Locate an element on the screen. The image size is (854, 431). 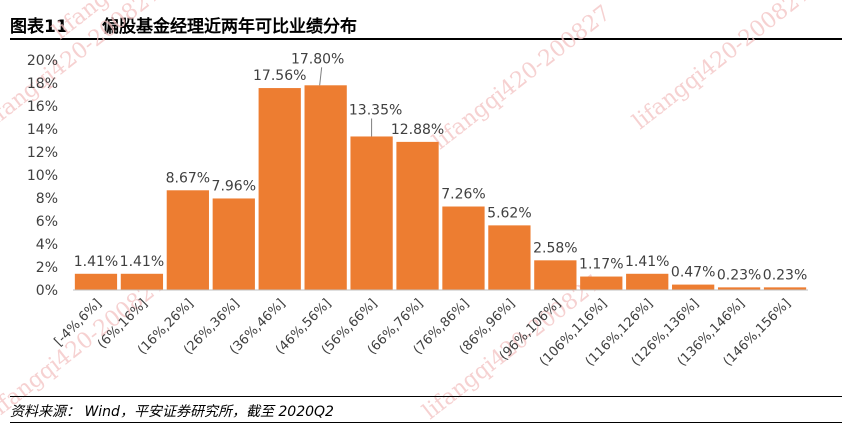
y-tick-label: 2% is located at coordinates (47, 268).